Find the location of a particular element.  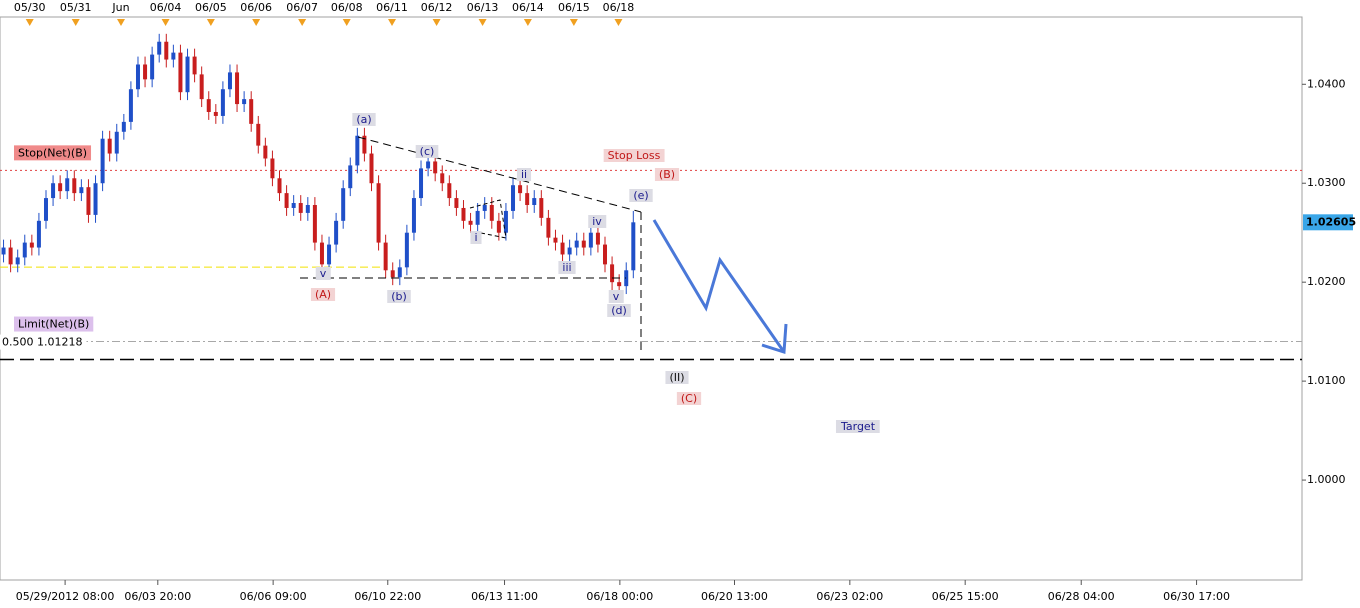

wave-label: (d) is located at coordinates (619, 310).